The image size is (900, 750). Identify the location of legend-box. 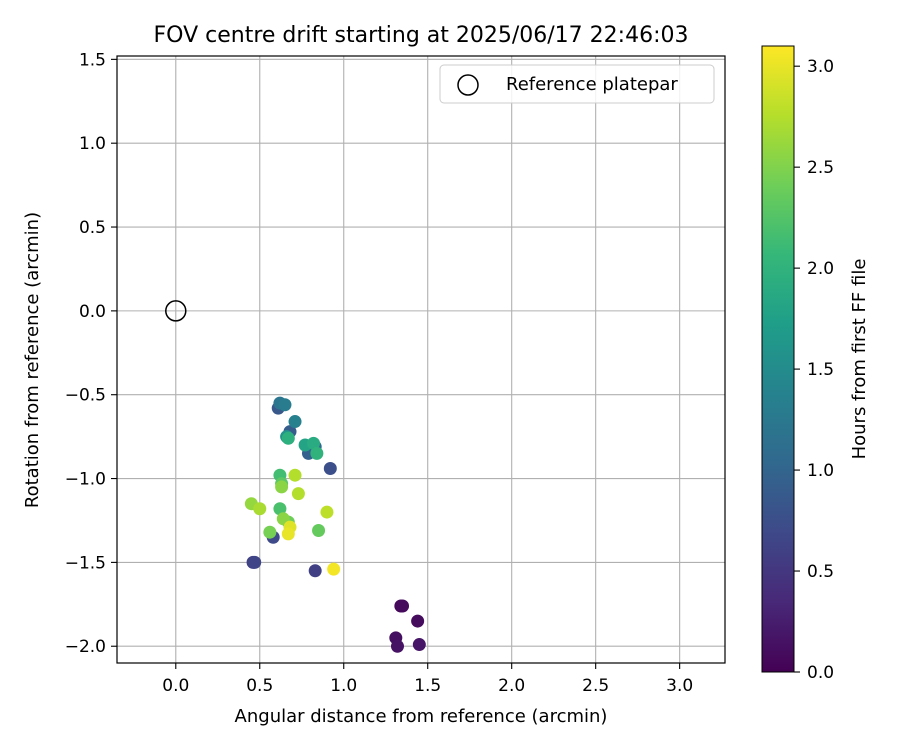
(577, 84).